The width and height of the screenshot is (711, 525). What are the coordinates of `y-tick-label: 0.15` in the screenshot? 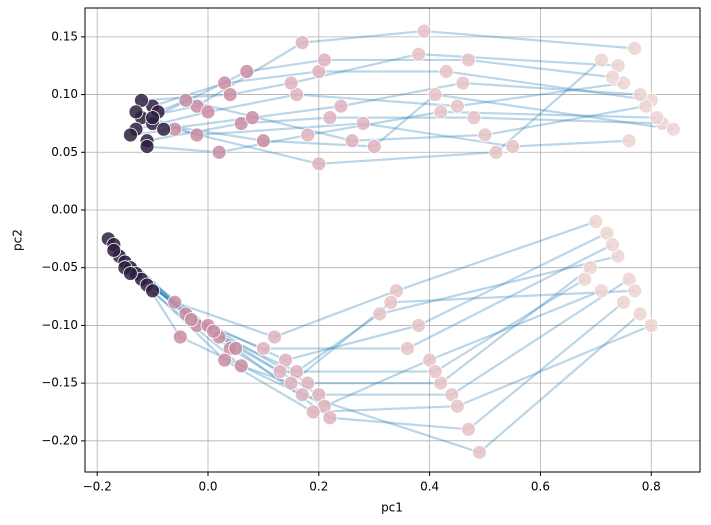 It's located at (64, 36).